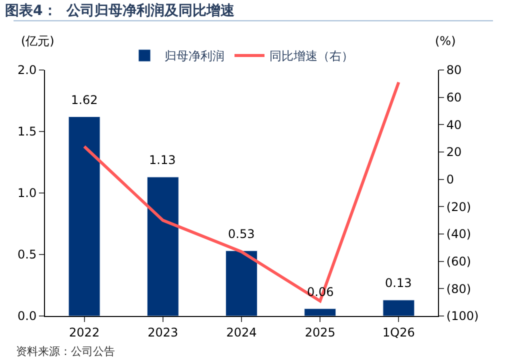 The image size is (506, 361). Describe the element at coordinates (27, 70) in the screenshot. I see `y-tick-label: 2.0` at that location.